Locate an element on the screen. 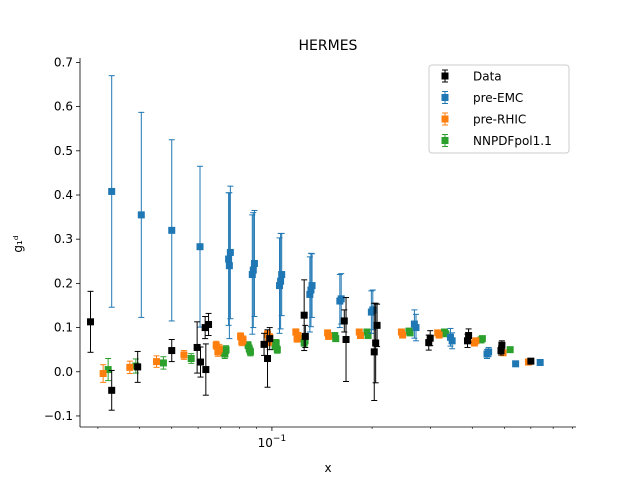  y-axis-label: g₁ᵈ is located at coordinates (18, 243).